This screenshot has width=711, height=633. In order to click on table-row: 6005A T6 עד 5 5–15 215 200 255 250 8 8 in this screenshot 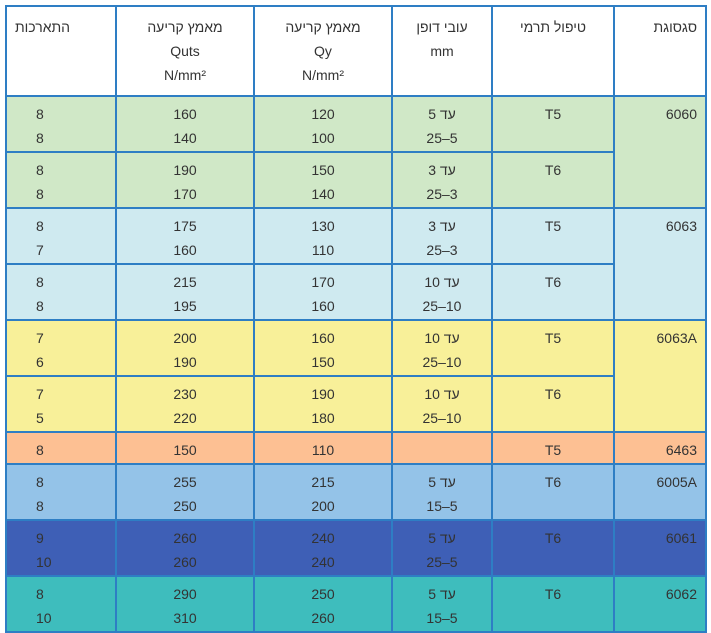, I will do `click(356, 492)`.